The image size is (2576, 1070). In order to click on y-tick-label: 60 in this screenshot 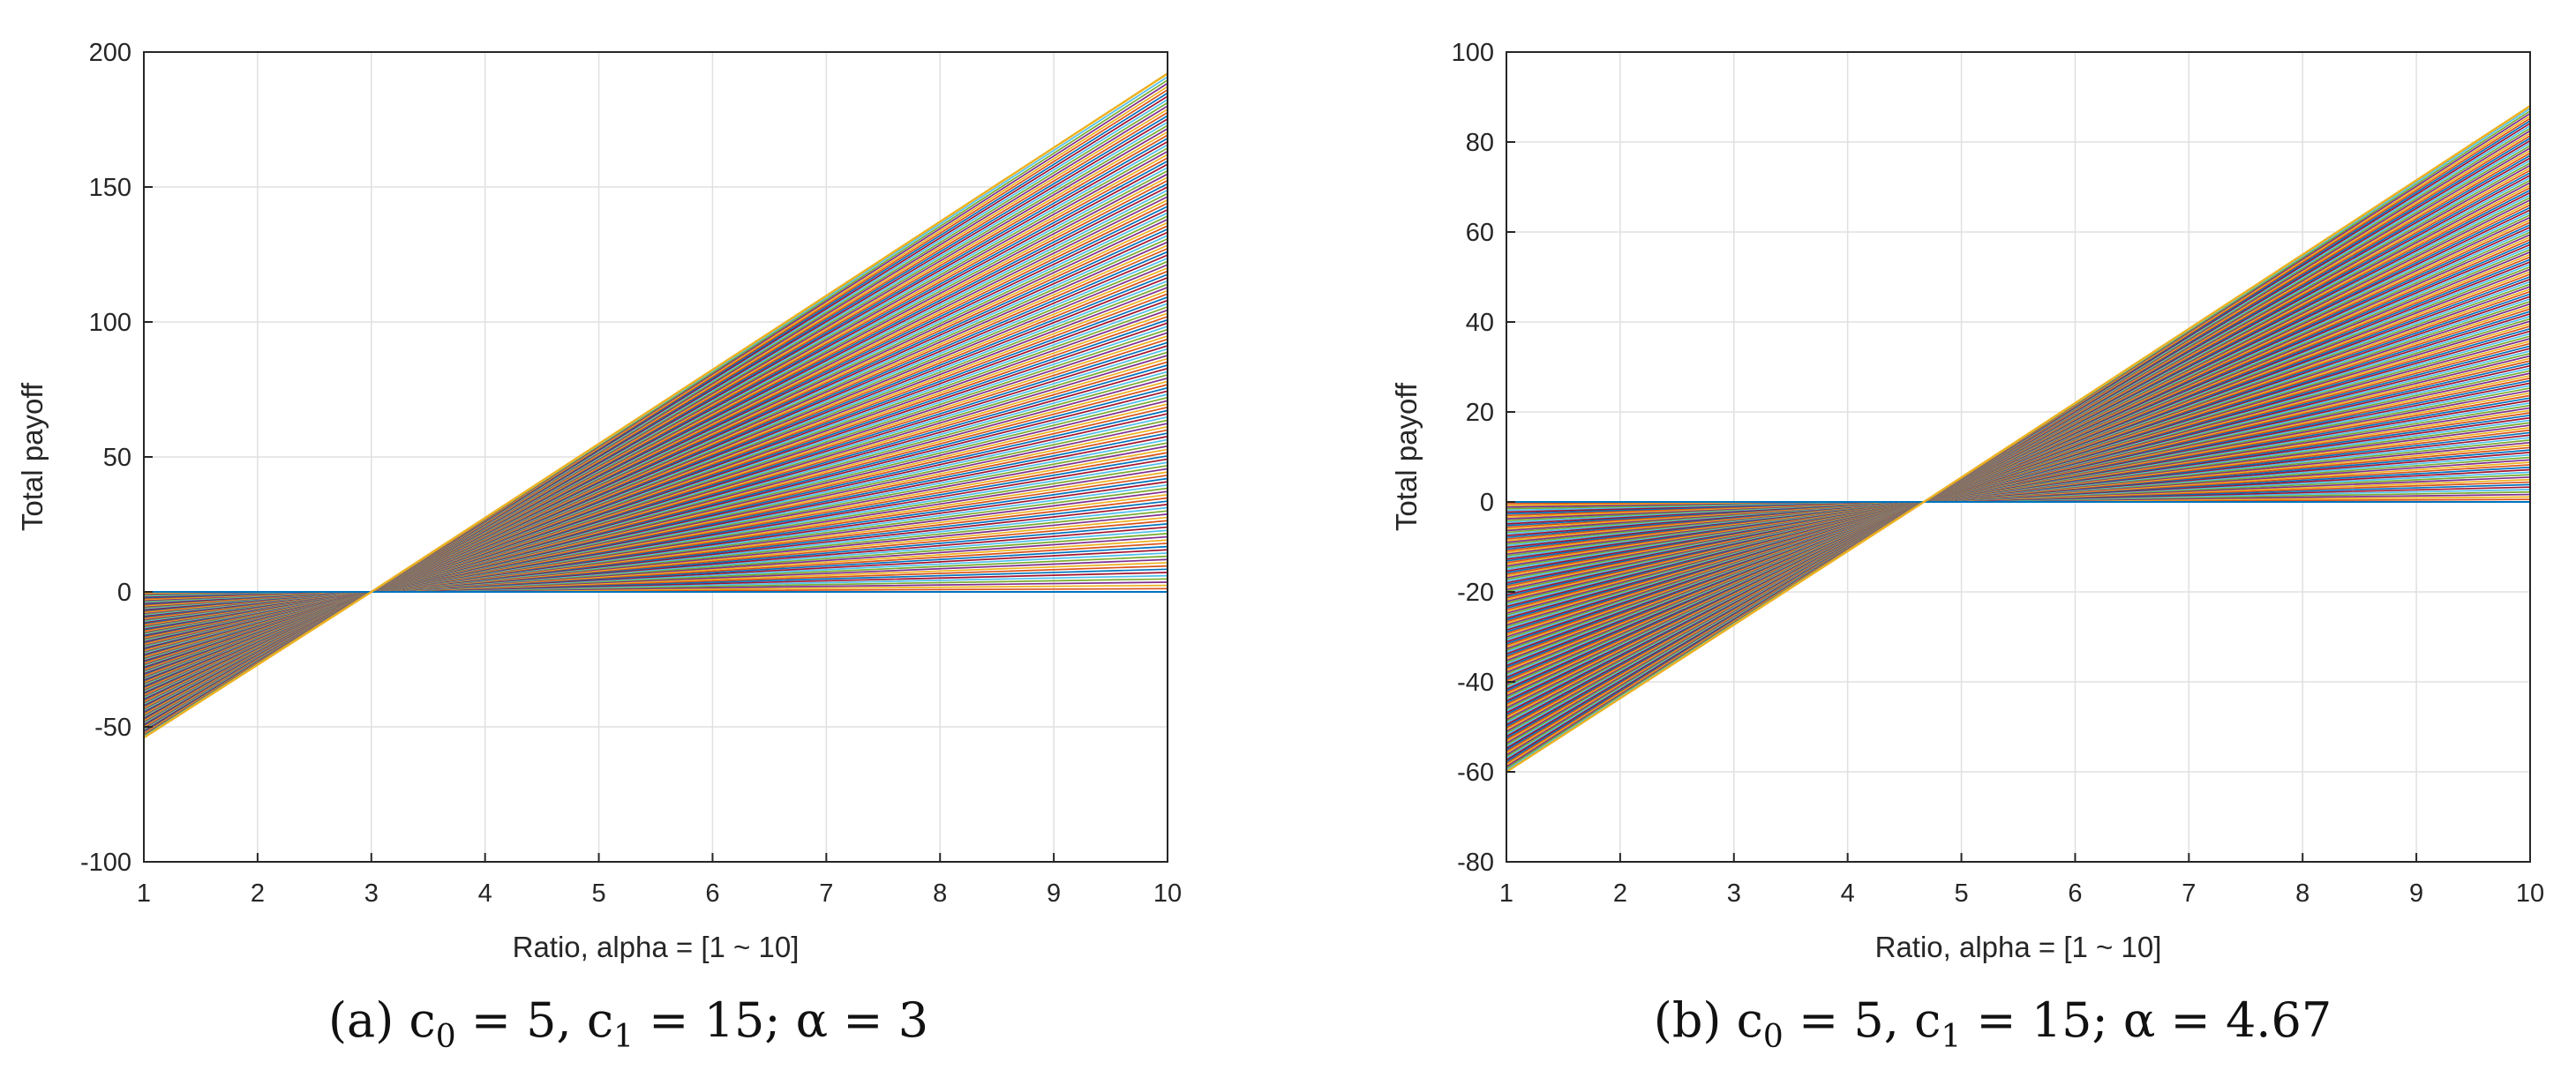, I will do `click(1480, 233)`.